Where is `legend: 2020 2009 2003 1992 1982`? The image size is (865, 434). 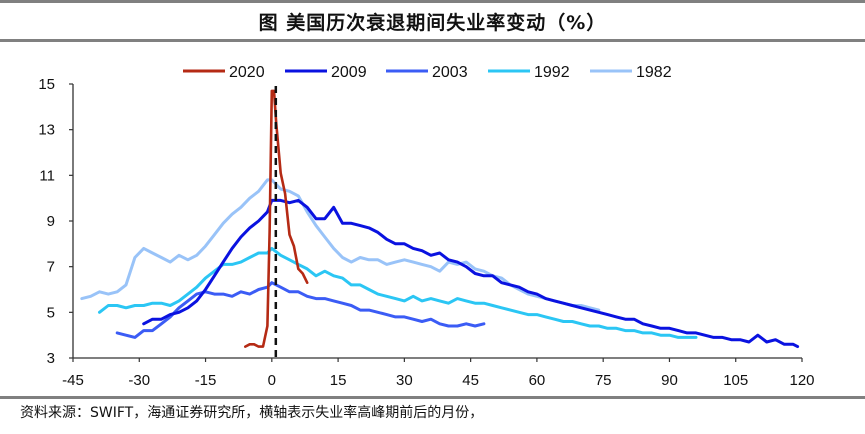 legend: 2020 2009 2003 1992 1982 is located at coordinates (427, 72).